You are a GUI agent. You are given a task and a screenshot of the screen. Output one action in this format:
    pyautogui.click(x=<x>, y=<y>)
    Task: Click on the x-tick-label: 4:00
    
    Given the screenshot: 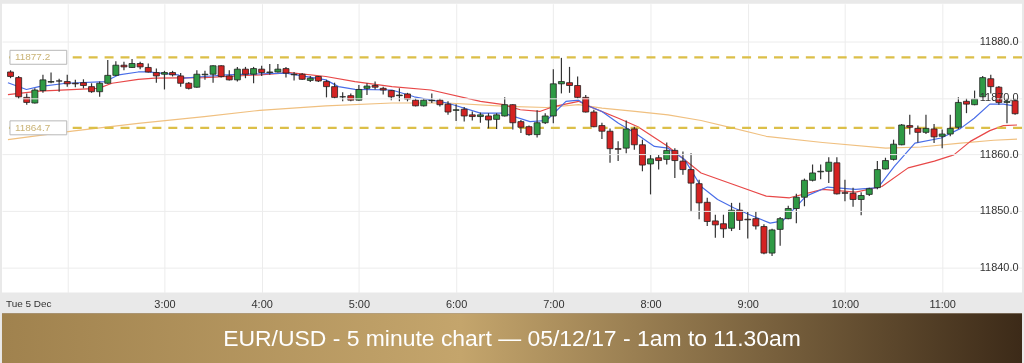 What is the action you would take?
    pyautogui.click(x=262, y=304)
    